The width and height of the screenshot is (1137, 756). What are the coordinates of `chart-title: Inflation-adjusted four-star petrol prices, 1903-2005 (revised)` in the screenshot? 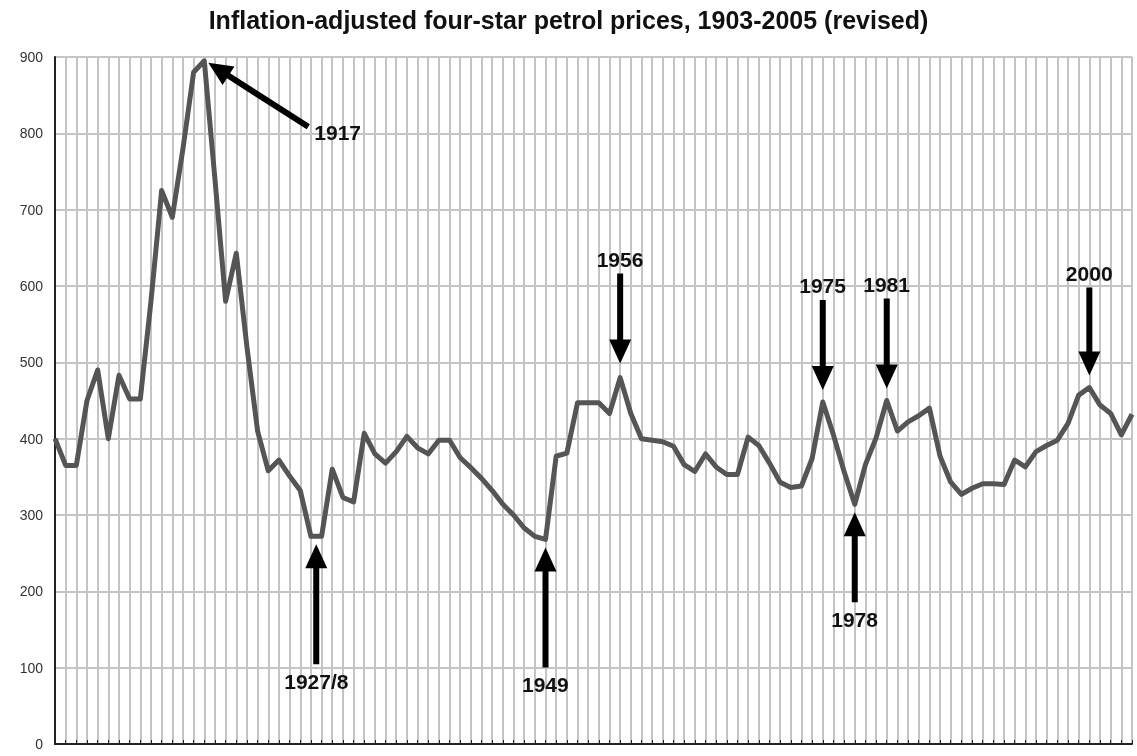 It's located at (568, 20).